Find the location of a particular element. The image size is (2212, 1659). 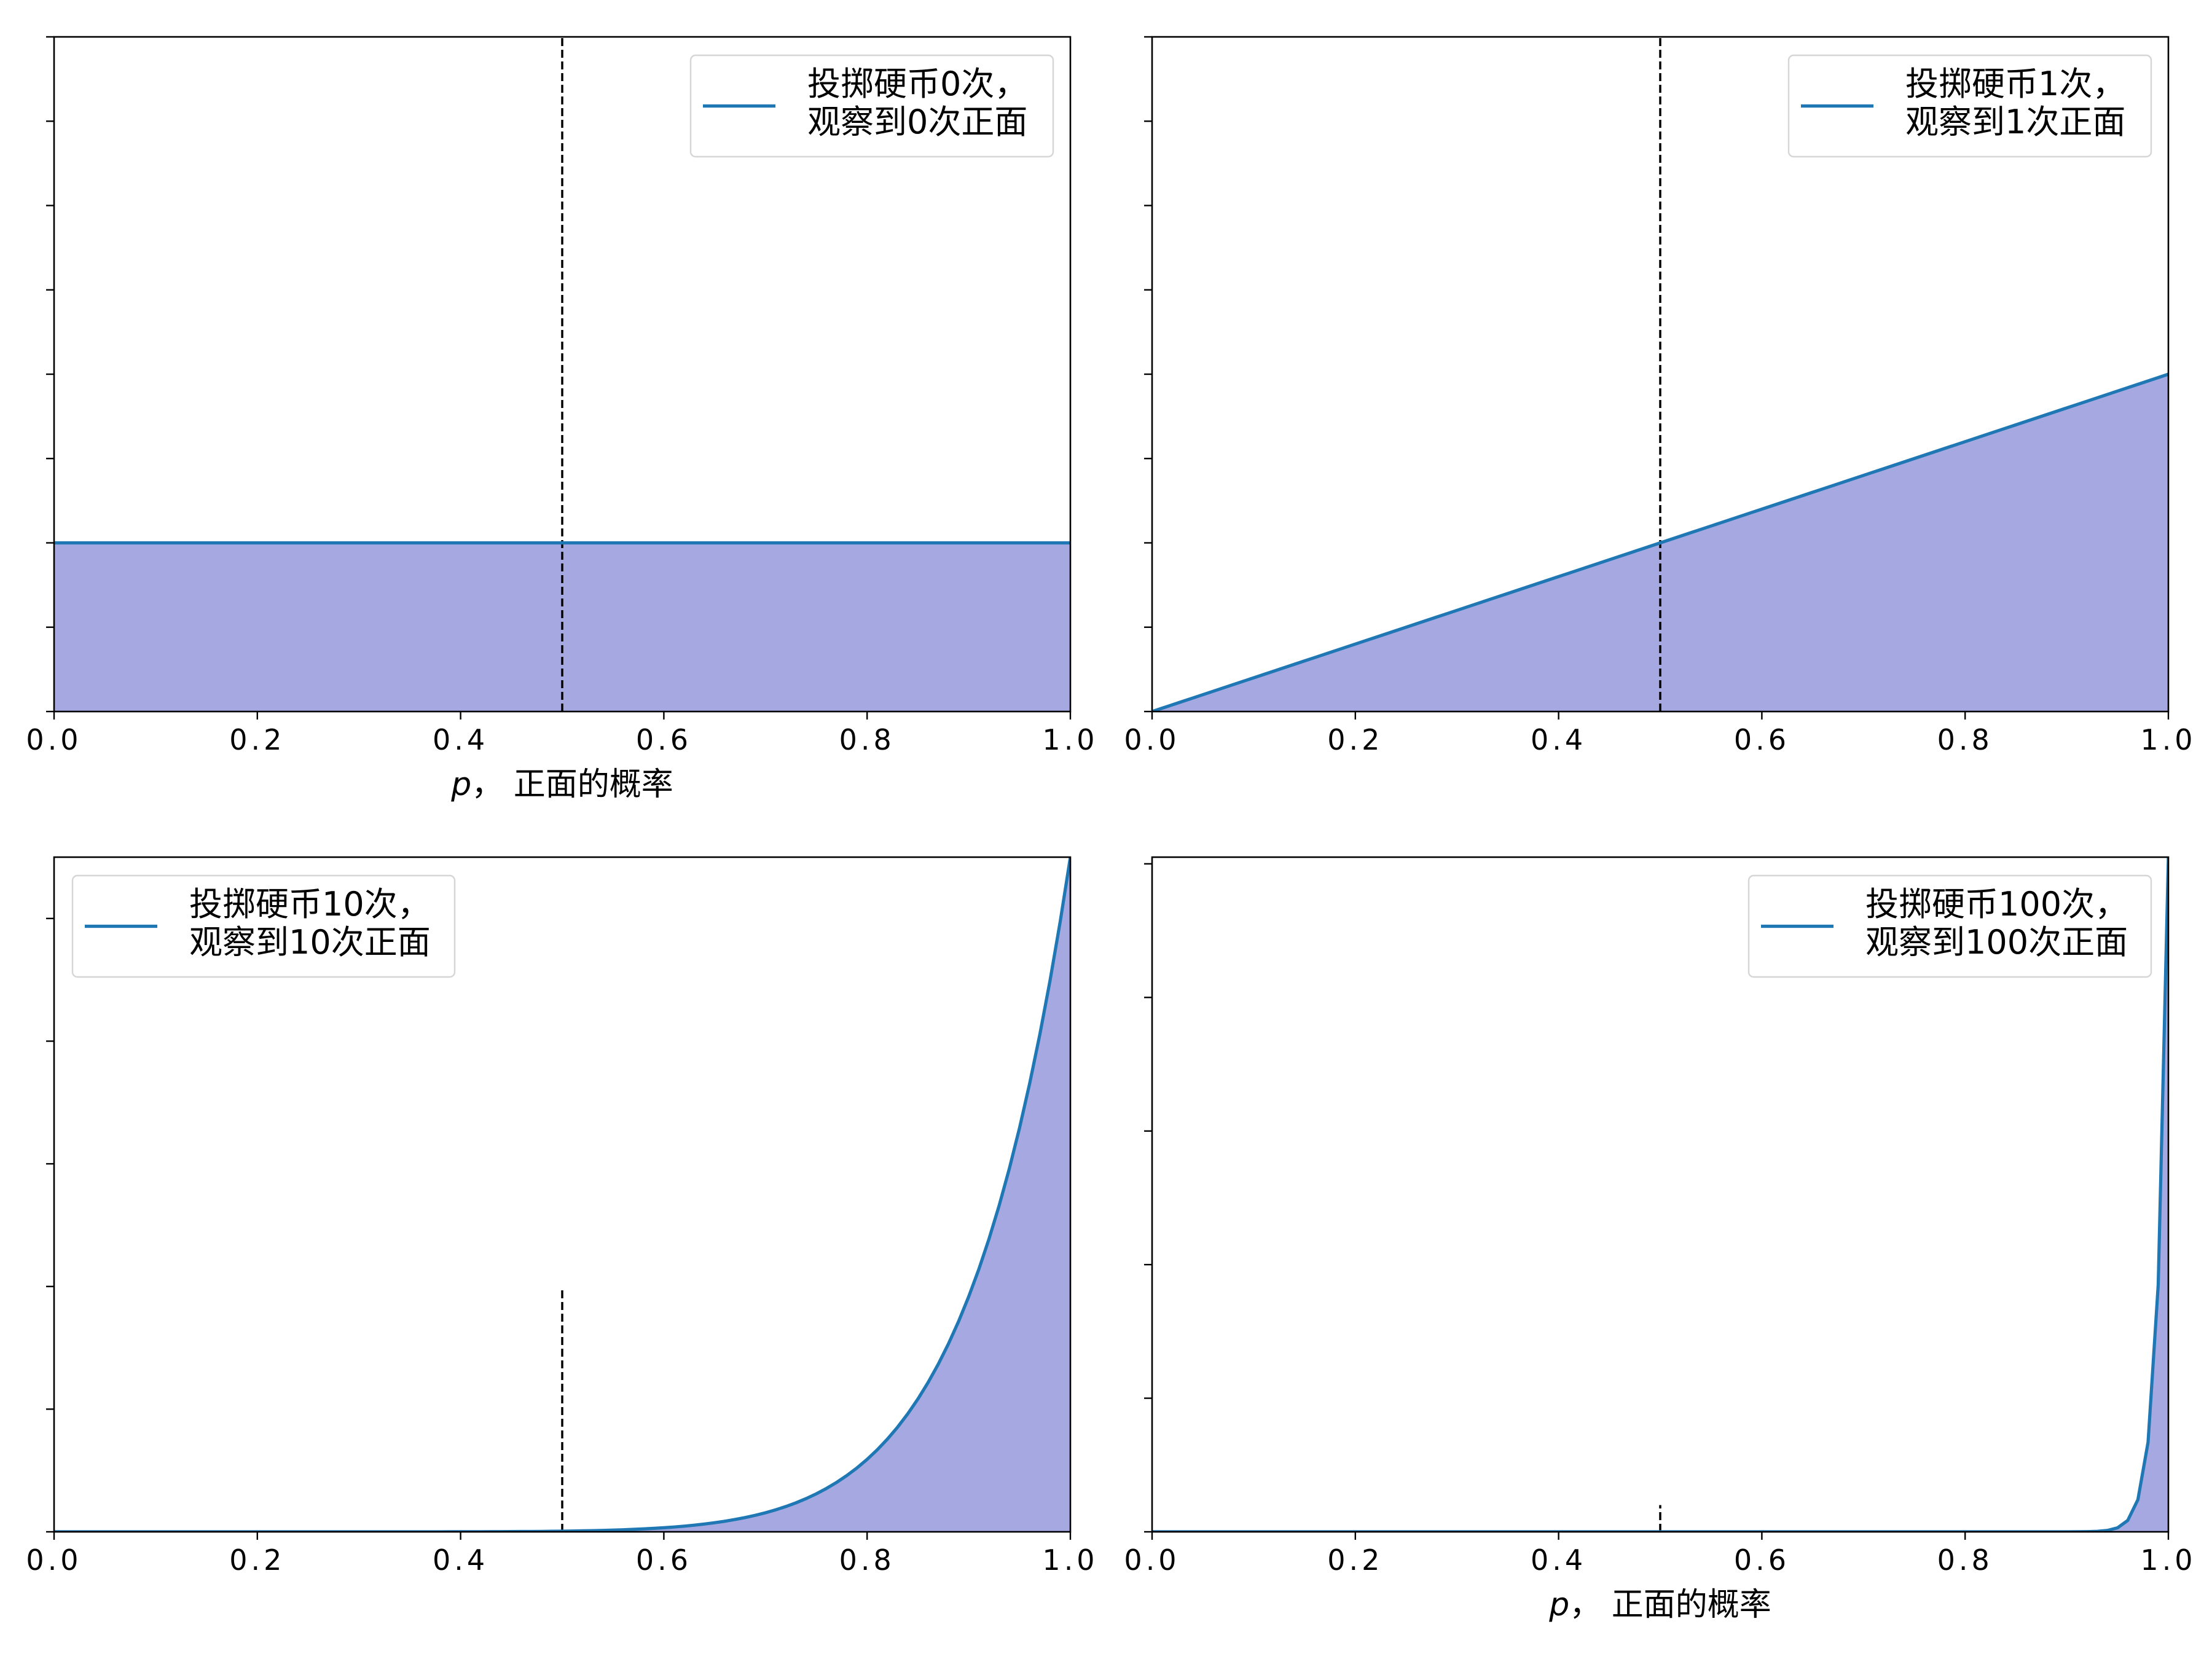

series-line is located at coordinates (1660, 542).